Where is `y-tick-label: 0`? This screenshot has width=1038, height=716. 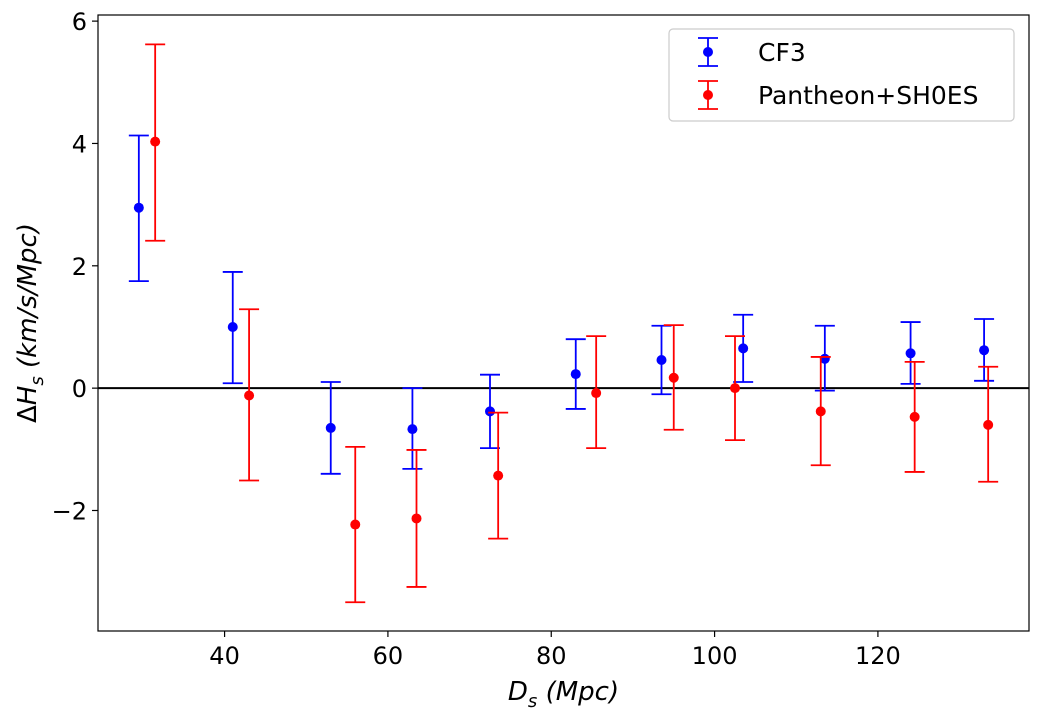
y-tick-label: 0 is located at coordinates (79, 389).